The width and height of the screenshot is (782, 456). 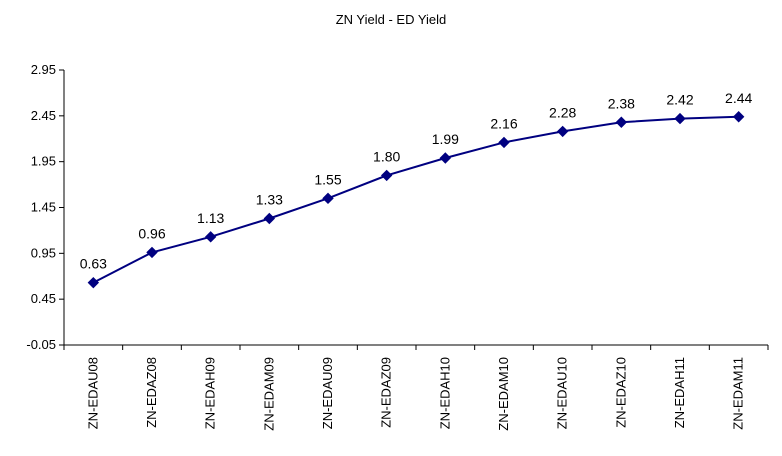 I want to click on data-label: 2.38, so click(x=621, y=103).